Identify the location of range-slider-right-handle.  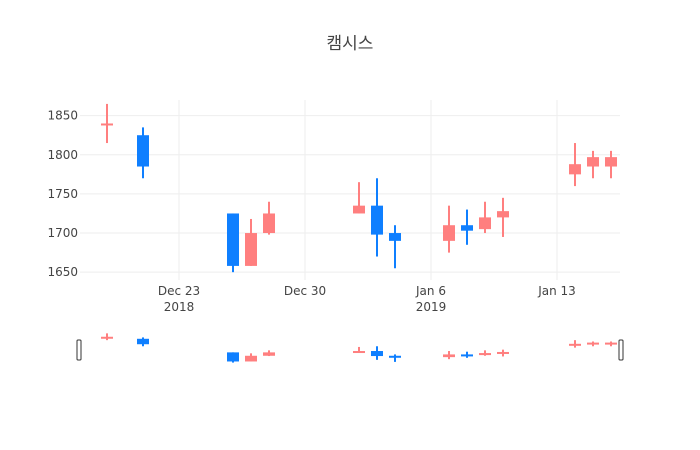
(621, 350).